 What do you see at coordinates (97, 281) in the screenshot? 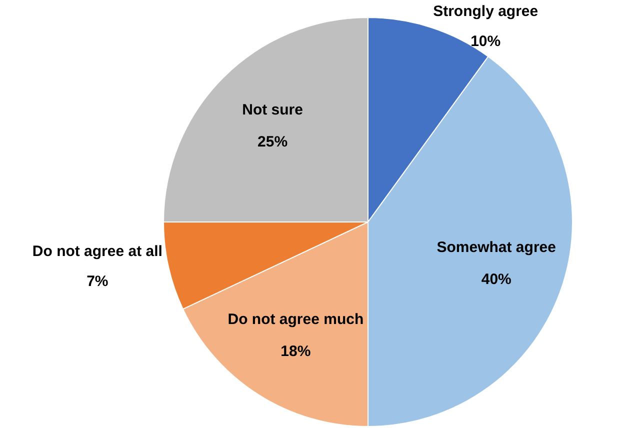
I see `data-label: 7%` at bounding box center [97, 281].